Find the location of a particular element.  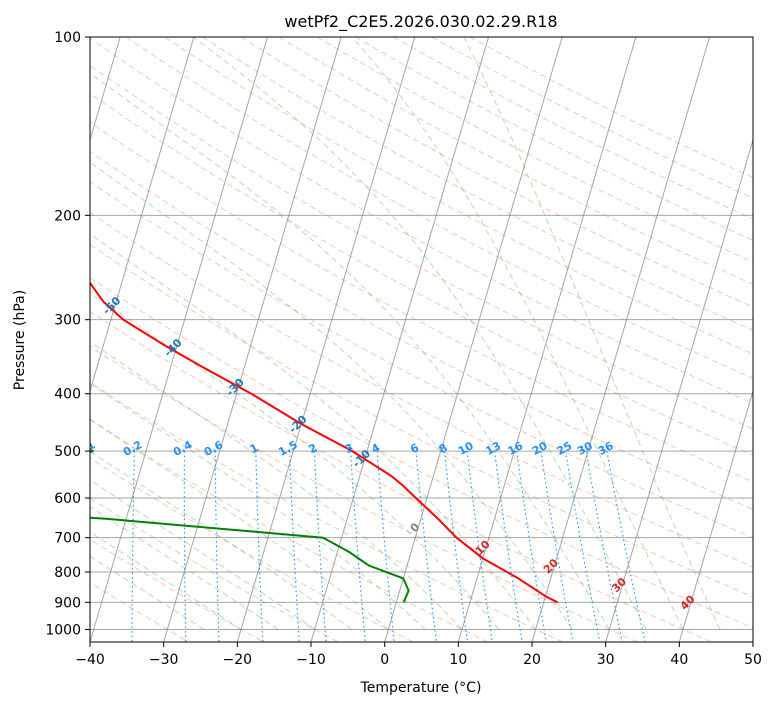

x-tick-label: 30 is located at coordinates (606, 660).